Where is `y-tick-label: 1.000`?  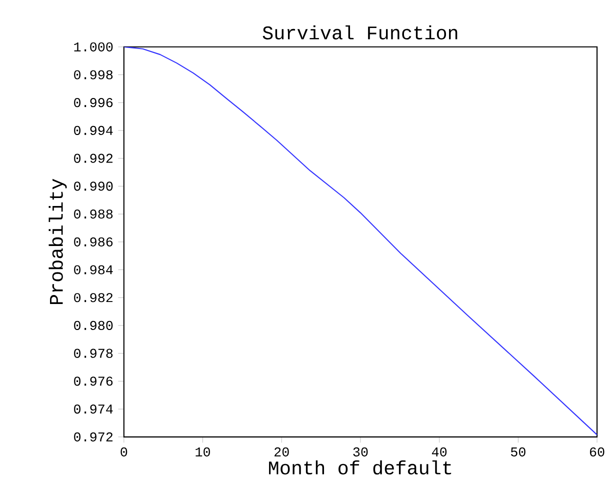 y-tick-label: 1.000 is located at coordinates (93, 47).